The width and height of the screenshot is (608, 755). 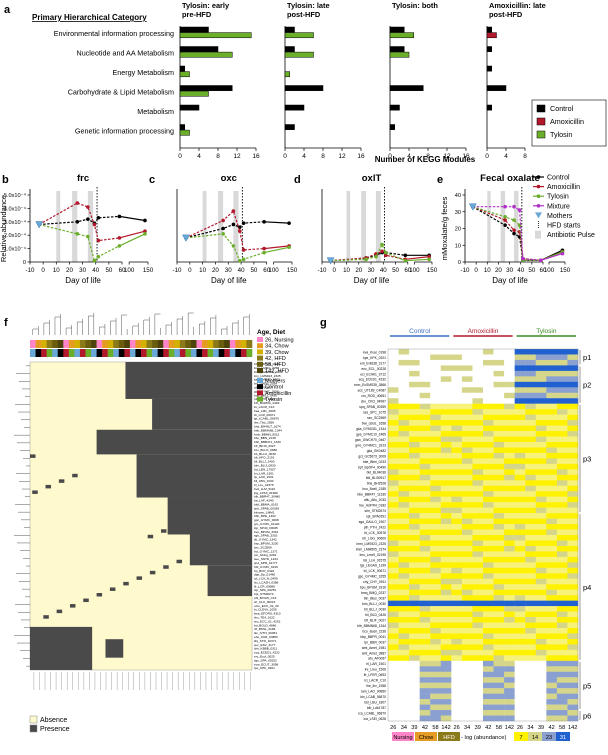 What do you see at coordinates (587, 357) in the screenshot?
I see `section-label: p1` at bounding box center [587, 357].